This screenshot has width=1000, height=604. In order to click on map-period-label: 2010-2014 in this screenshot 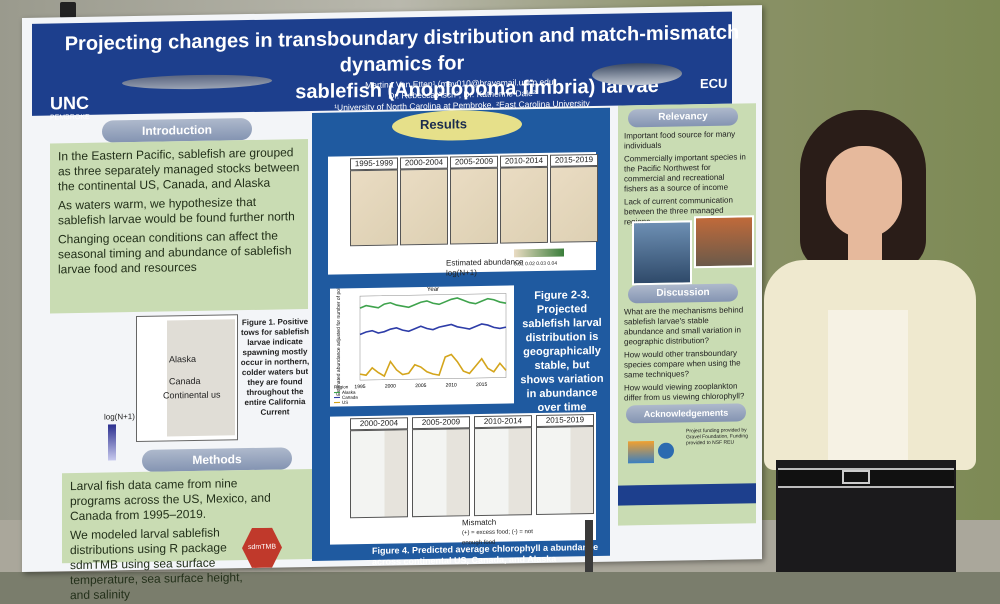, I will do `click(524, 161)`.